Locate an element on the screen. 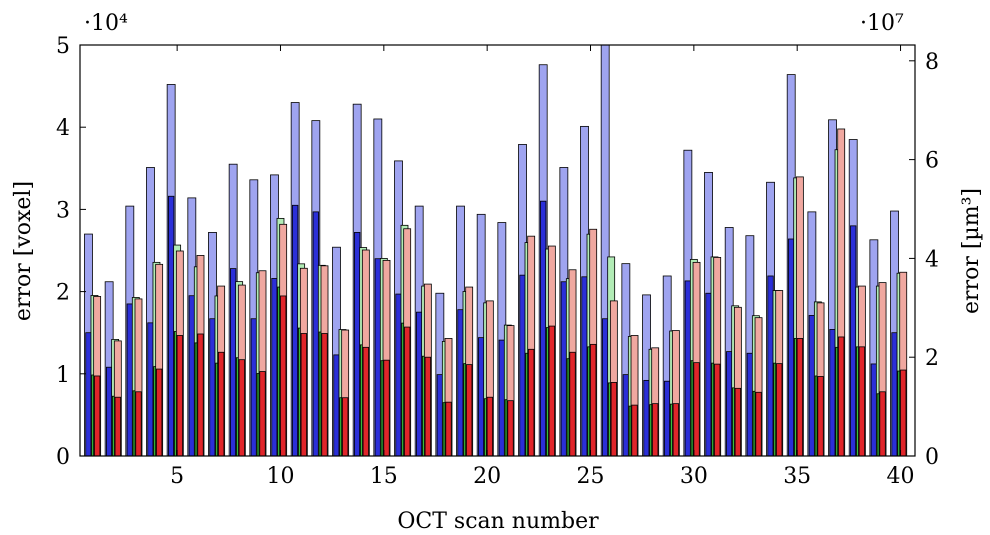 The width and height of the screenshot is (990, 535). left-tick-label: 3 is located at coordinates (63, 210).